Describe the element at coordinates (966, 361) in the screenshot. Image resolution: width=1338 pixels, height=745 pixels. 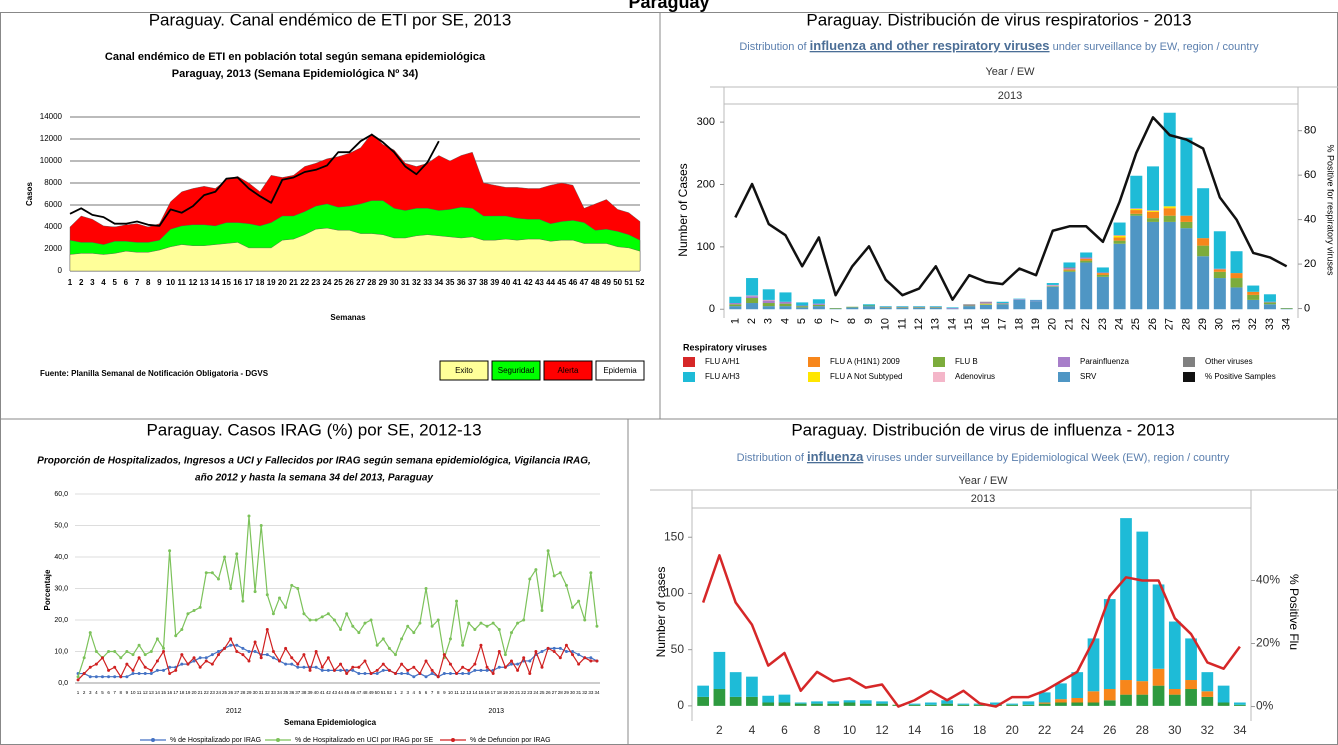
I see `legend-label: FLU B` at that location.